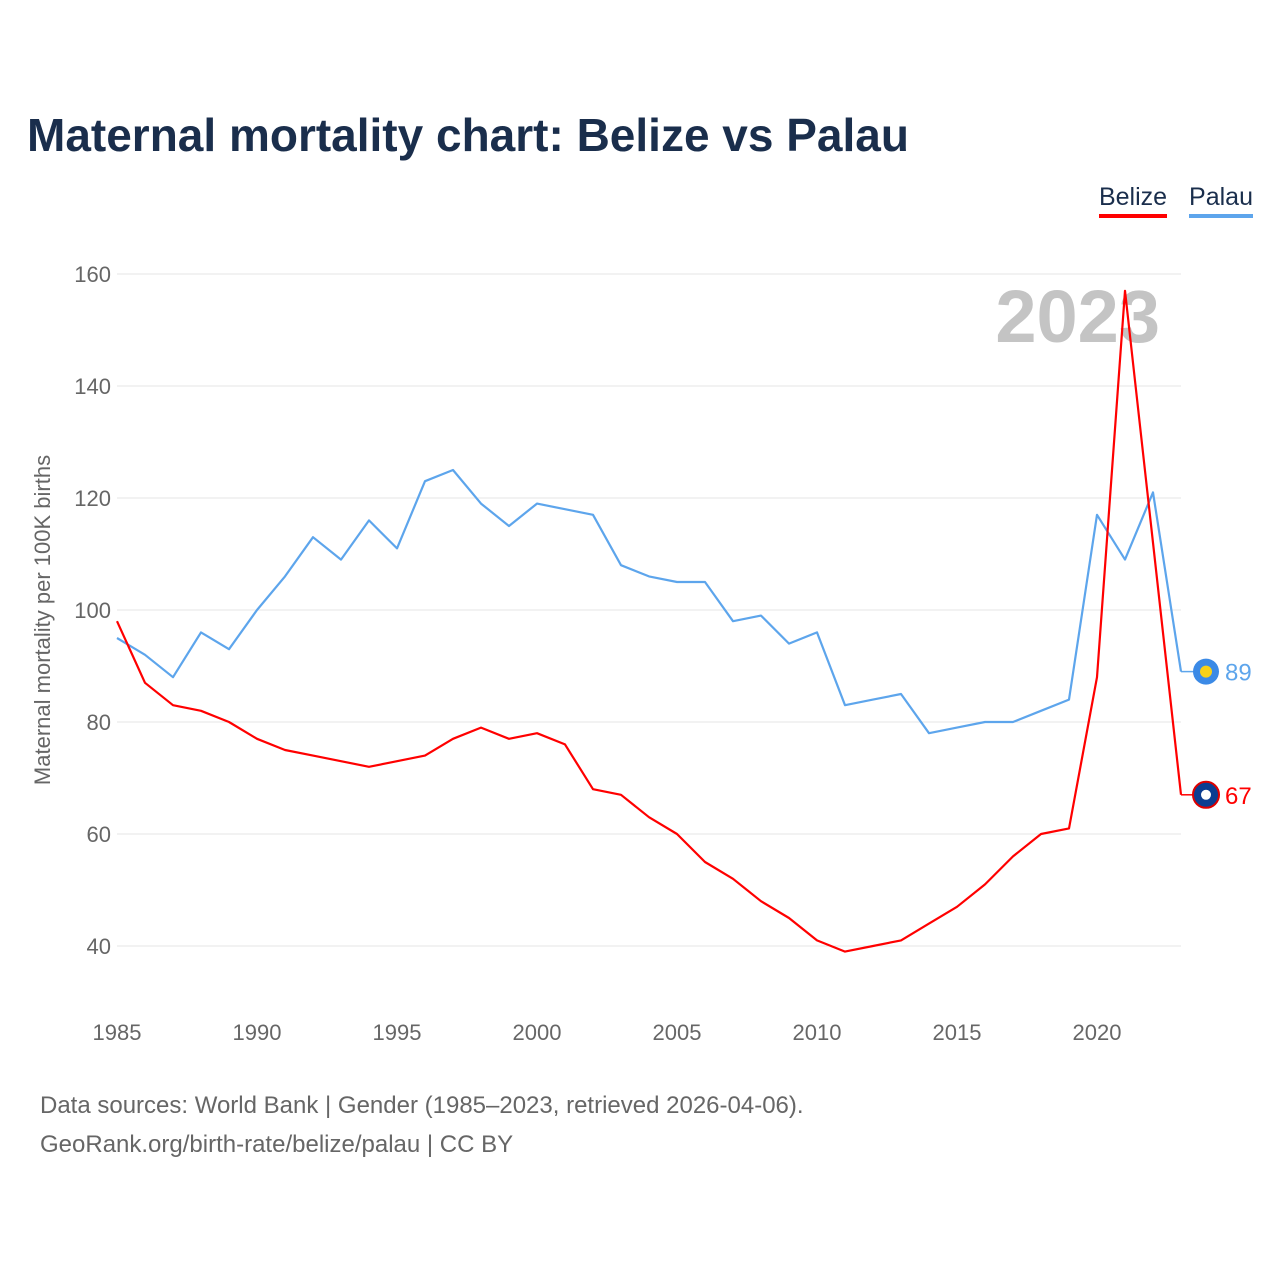 Image resolution: width=1280 pixels, height=1280 pixels. Describe the element at coordinates (1133, 200) in the screenshot. I see `legend-item-belize: Belize` at that location.